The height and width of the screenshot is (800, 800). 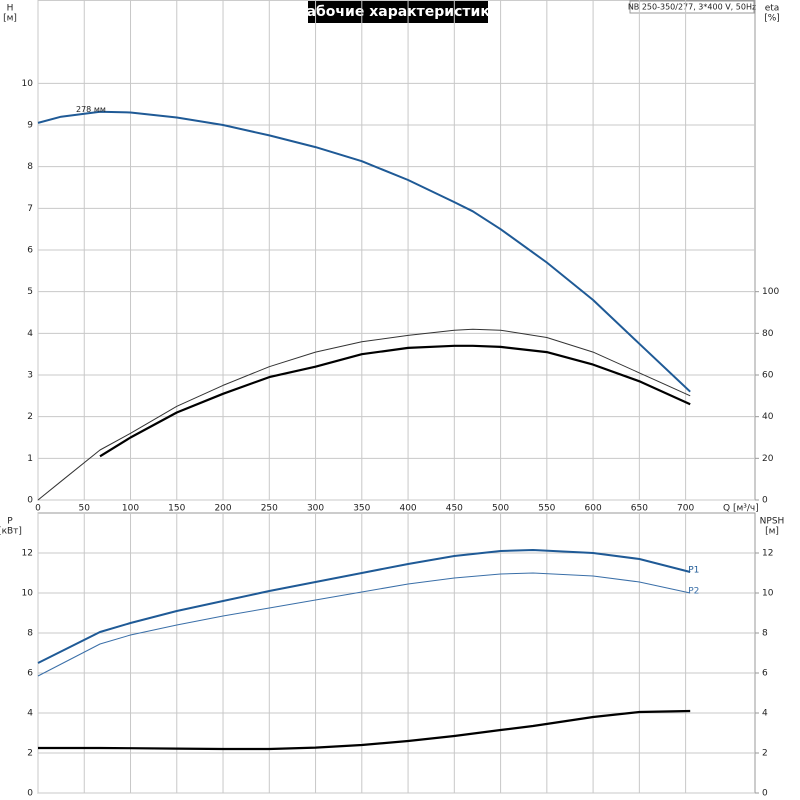 What do you see at coordinates (10, 9) in the screenshot?
I see `y-axis-label: H` at bounding box center [10, 9].